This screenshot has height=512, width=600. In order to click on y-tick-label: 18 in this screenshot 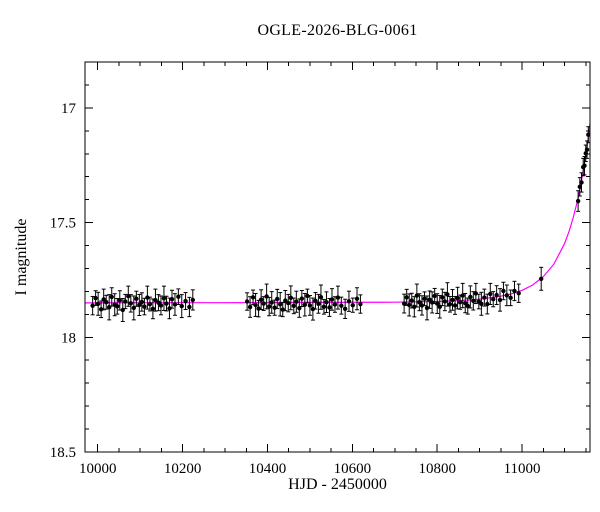, I will do `click(68, 338)`.